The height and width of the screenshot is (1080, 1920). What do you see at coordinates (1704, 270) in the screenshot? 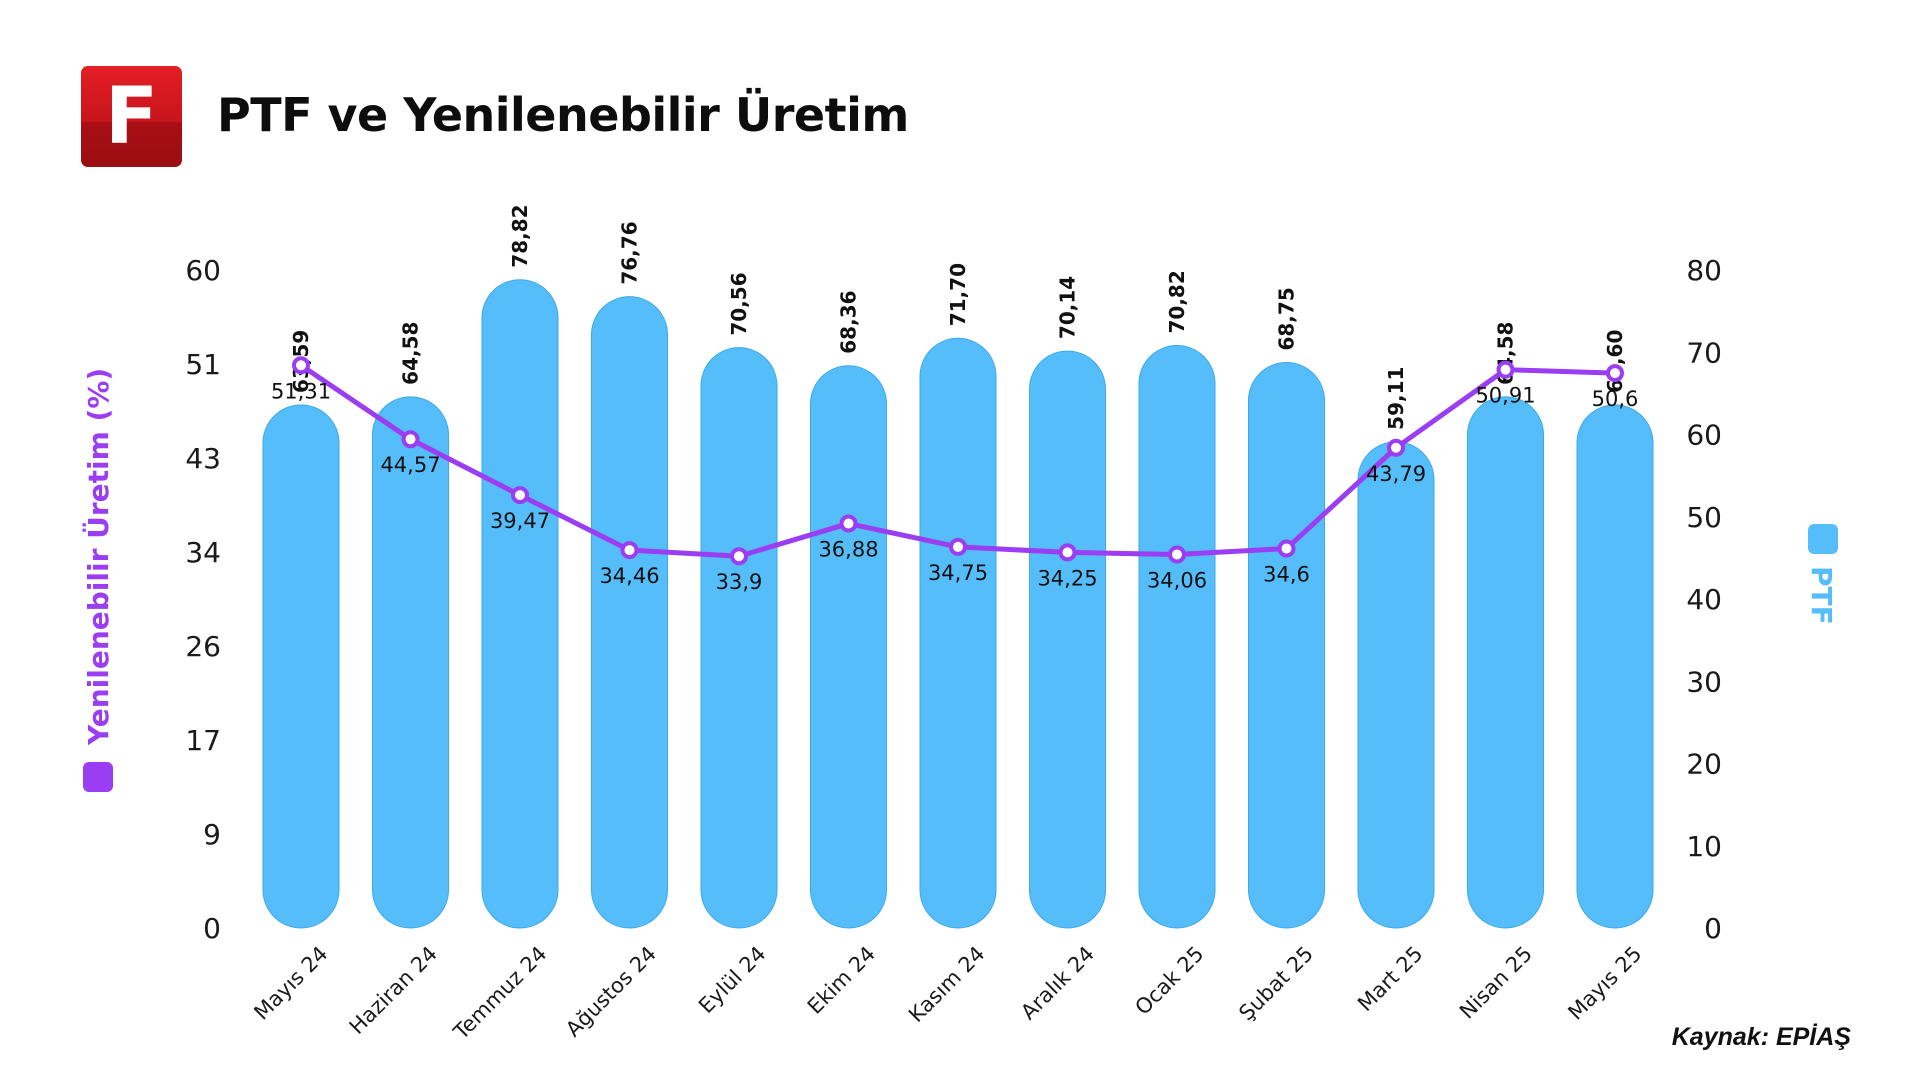
I see `right-axis-tick: 80` at bounding box center [1704, 270].